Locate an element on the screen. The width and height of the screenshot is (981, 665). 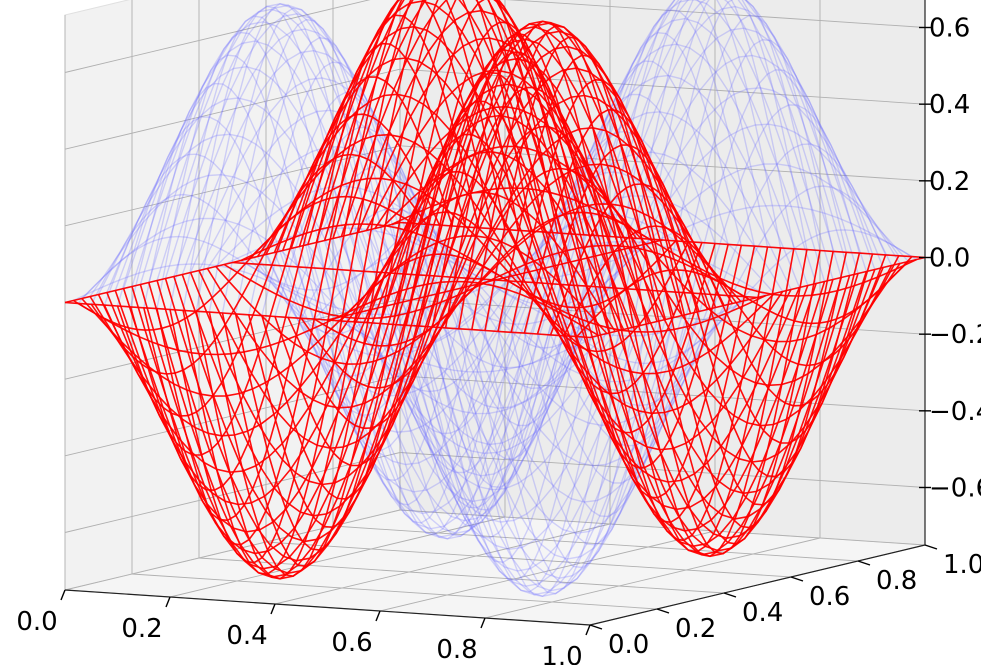
y-tick-label: 0.2 is located at coordinates (695, 629).